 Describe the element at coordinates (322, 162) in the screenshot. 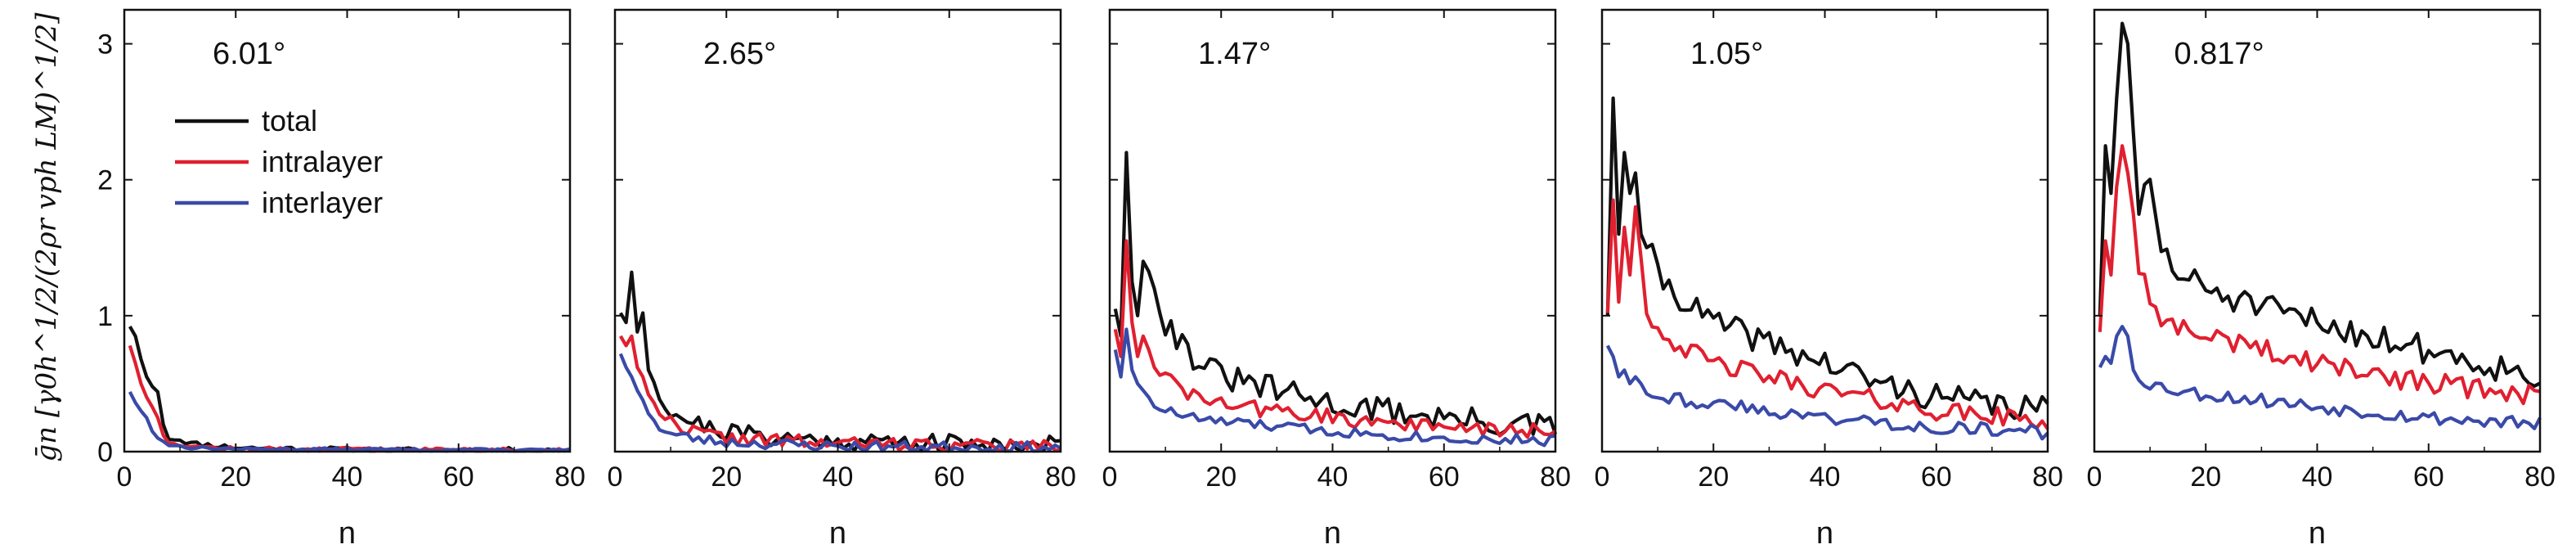

I see `legend-label-intralayer: intralayer` at that location.